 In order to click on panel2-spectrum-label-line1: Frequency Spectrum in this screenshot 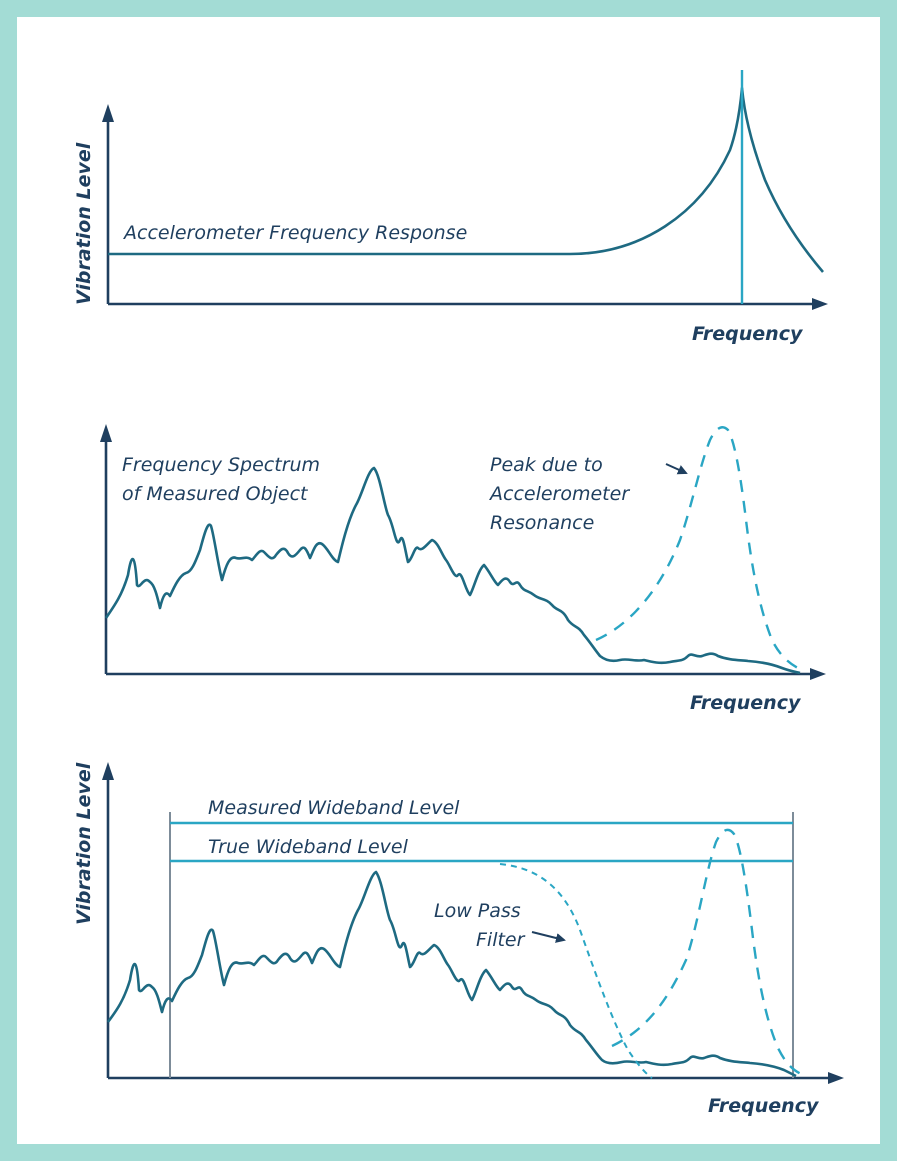, I will do `click(221, 465)`.